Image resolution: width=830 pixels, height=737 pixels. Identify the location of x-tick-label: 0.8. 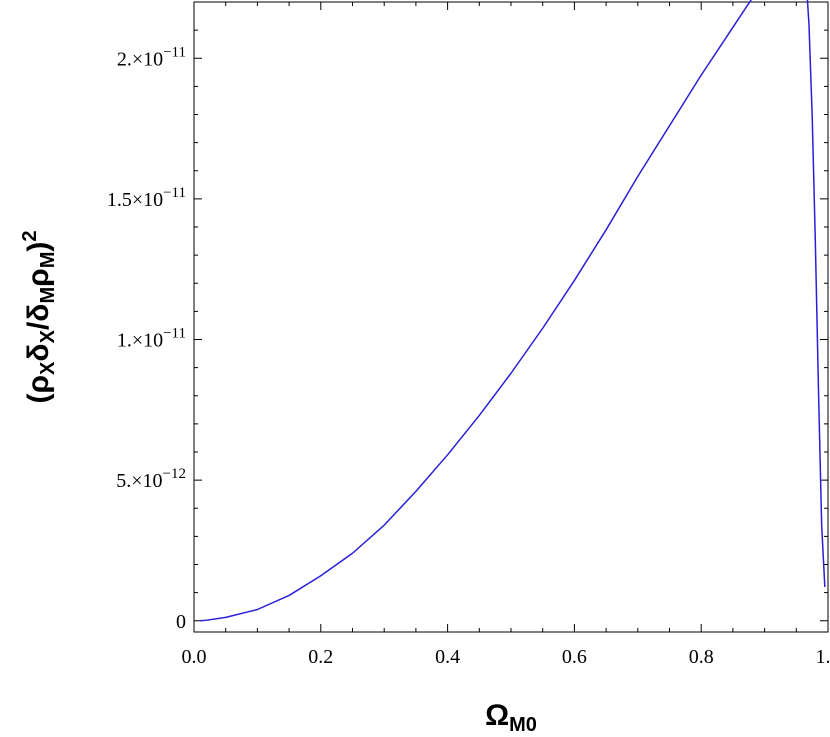
(701, 657).